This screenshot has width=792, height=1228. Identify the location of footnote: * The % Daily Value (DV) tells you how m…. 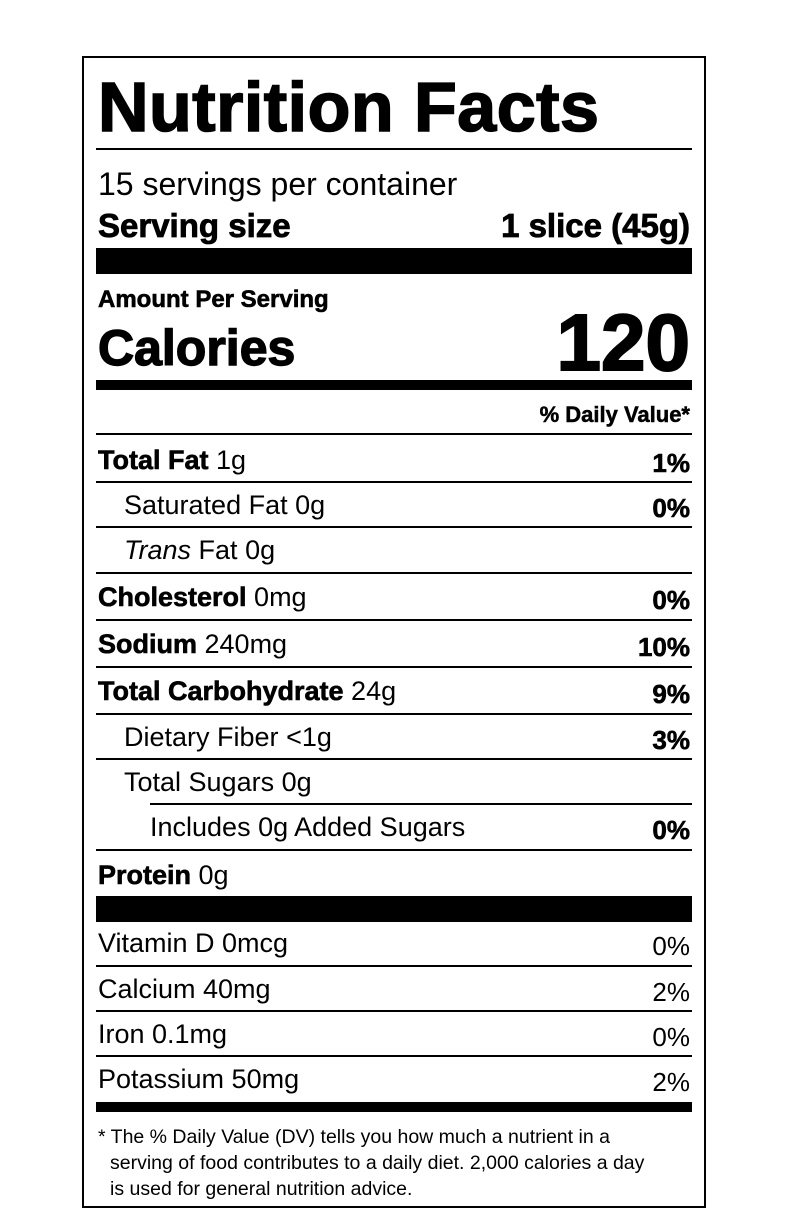
(397, 1163).